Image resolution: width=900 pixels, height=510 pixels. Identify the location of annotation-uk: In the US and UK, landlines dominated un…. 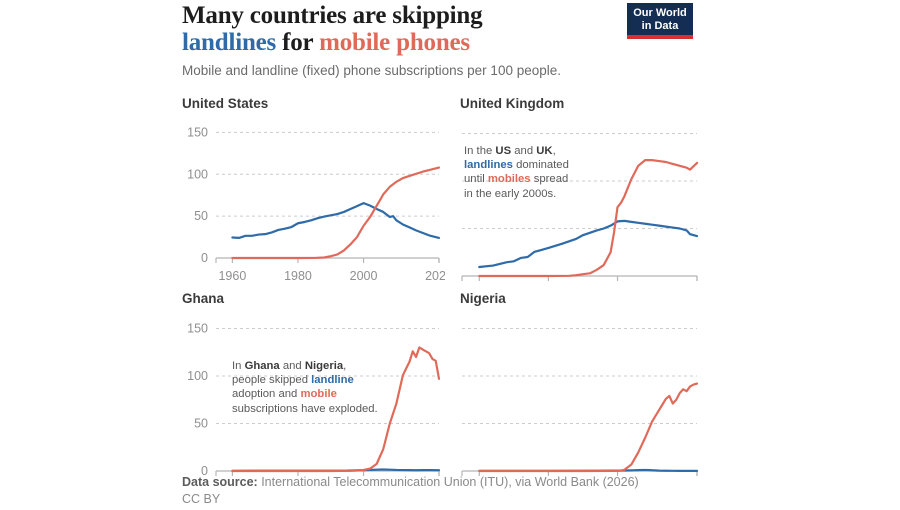
(526, 172).